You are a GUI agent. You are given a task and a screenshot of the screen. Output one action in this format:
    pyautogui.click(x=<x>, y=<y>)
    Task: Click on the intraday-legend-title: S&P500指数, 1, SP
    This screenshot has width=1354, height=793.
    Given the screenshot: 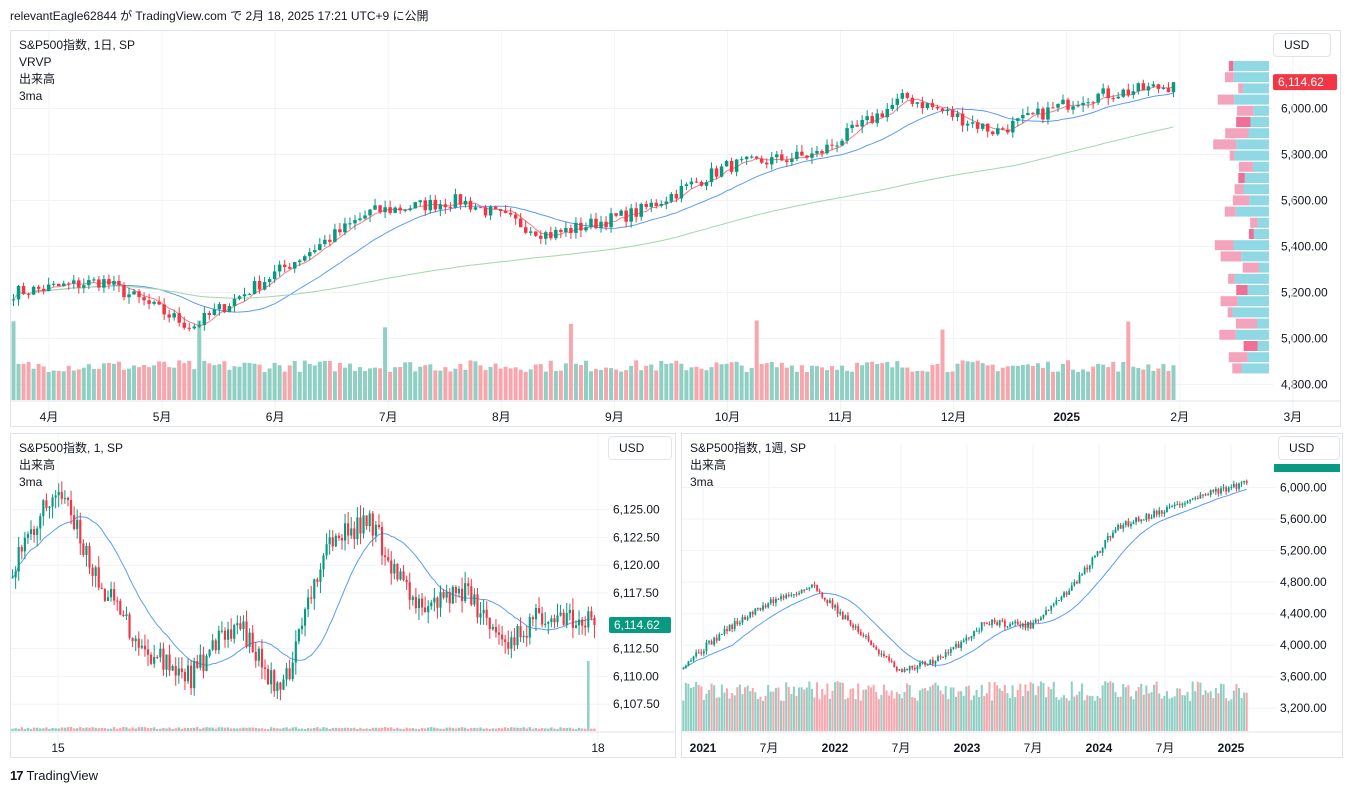 What is the action you would take?
    pyautogui.click(x=71, y=448)
    